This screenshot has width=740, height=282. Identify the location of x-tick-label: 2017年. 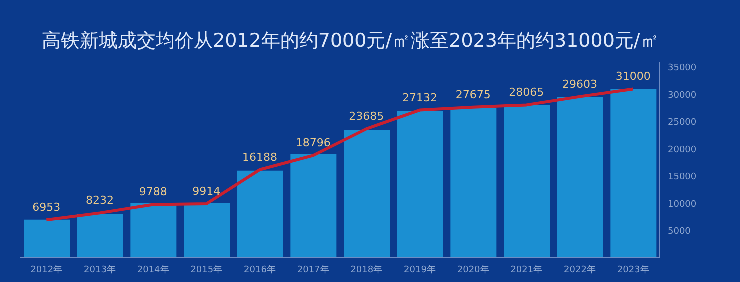
(313, 270).